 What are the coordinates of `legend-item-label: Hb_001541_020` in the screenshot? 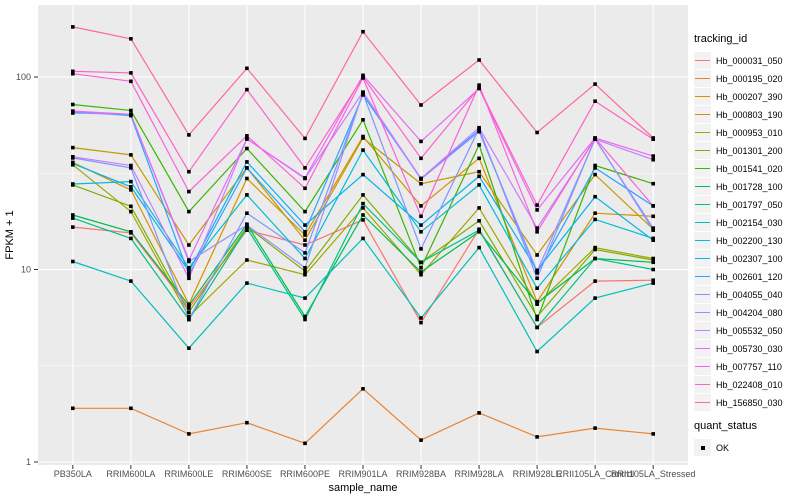 It's located at (749, 168).